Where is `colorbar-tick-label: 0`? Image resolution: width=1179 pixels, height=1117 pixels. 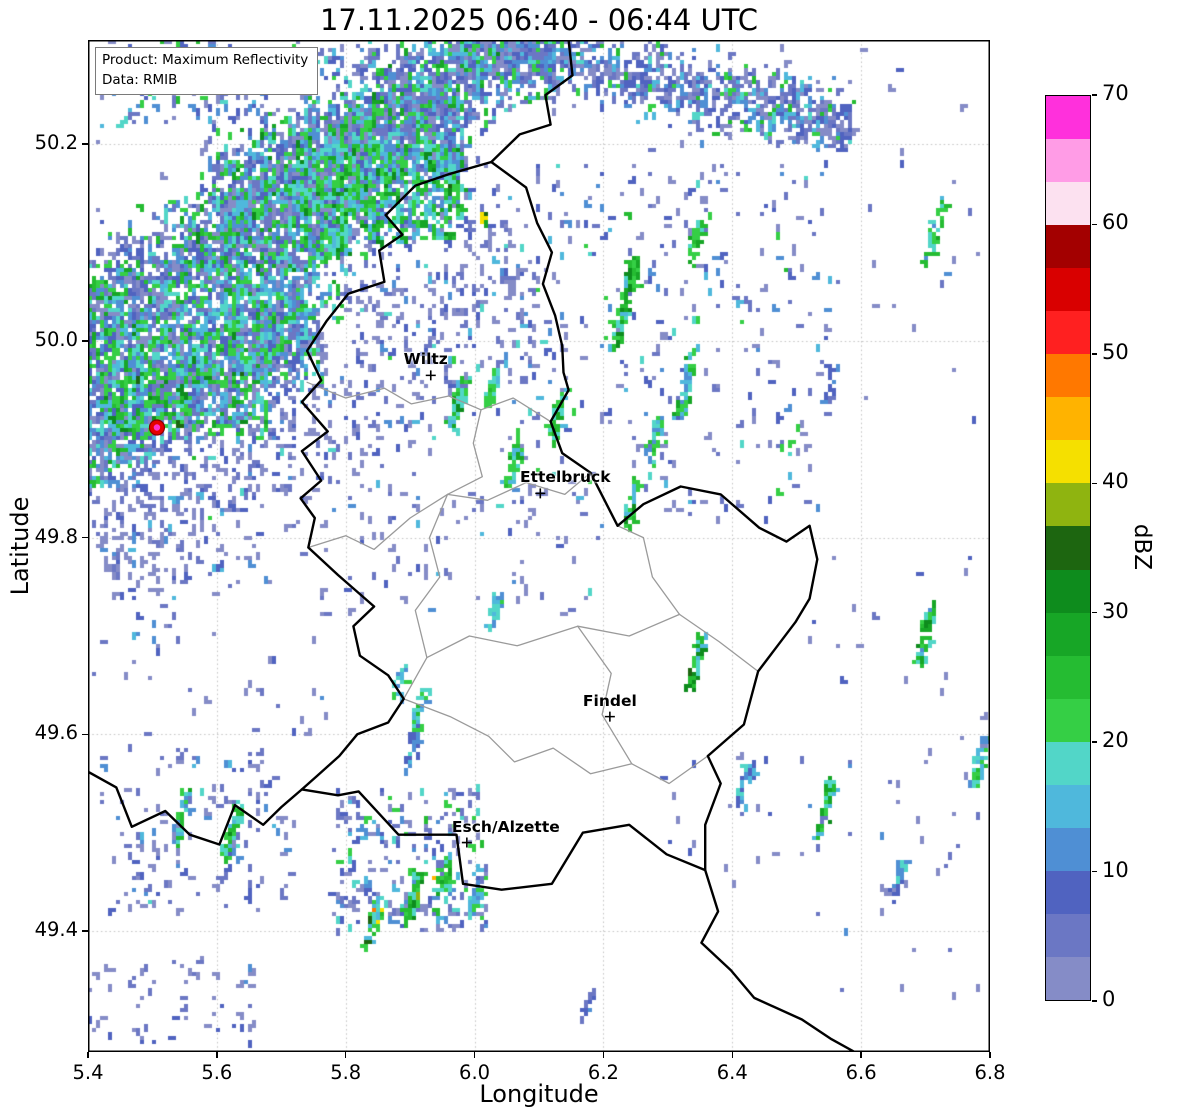 colorbar-tick-label: 0 is located at coordinates (1109, 999).